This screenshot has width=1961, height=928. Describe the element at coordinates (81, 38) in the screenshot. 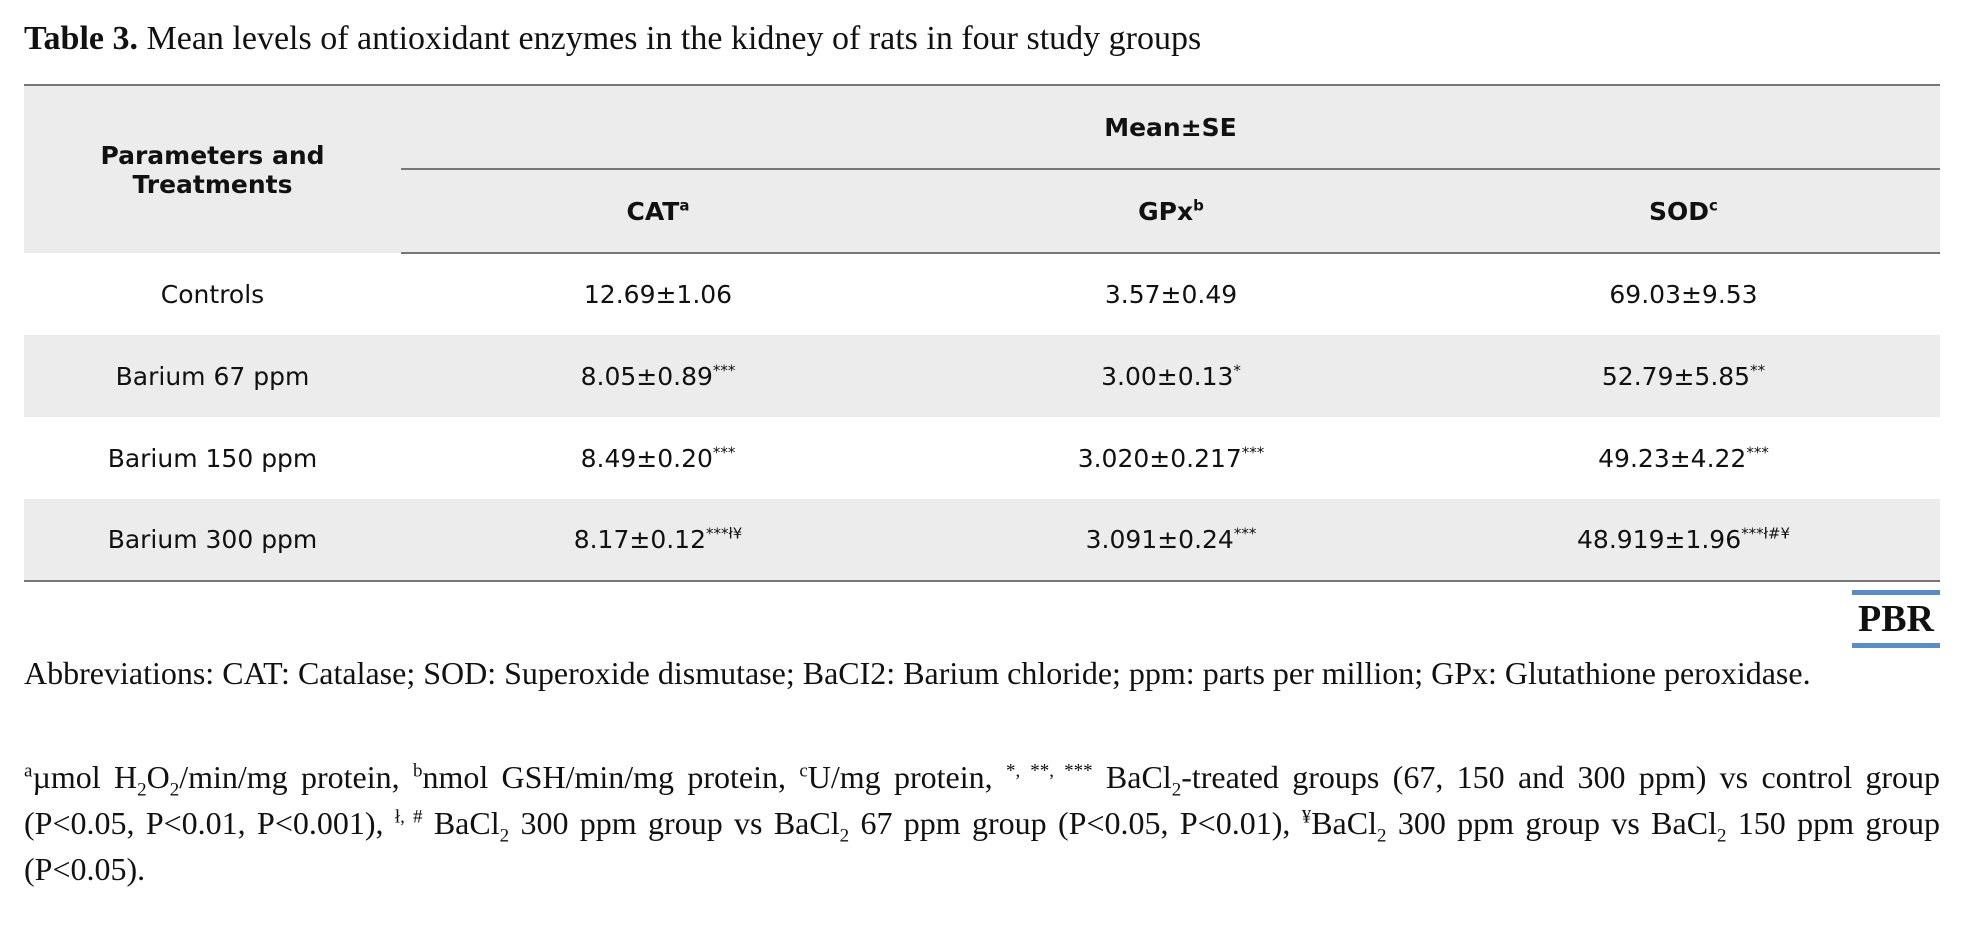

I see `caption-label: Table 3.` at that location.